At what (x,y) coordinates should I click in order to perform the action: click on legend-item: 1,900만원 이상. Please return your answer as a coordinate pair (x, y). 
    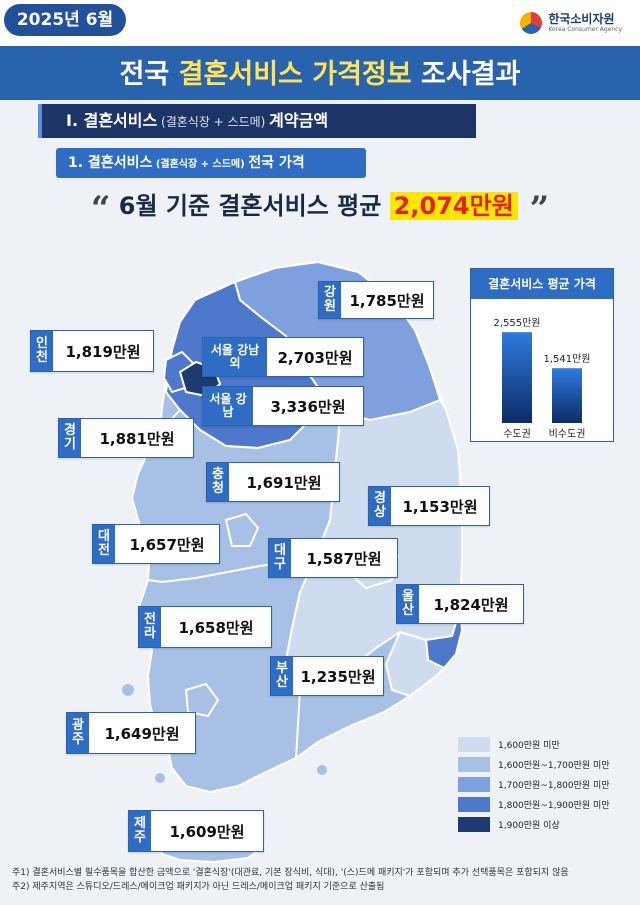
    Looking at the image, I should click on (534, 824).